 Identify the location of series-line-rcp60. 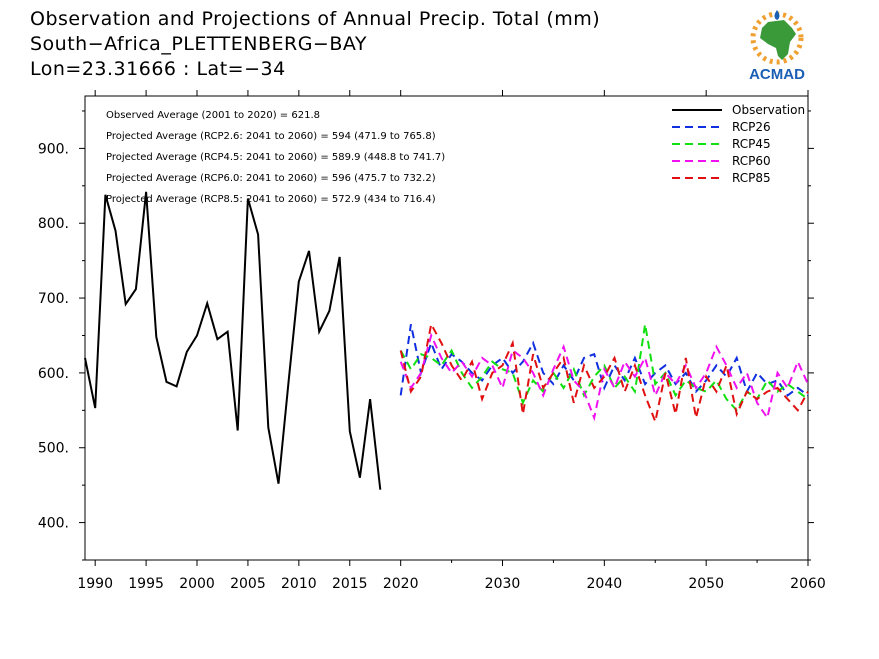
(604, 377).